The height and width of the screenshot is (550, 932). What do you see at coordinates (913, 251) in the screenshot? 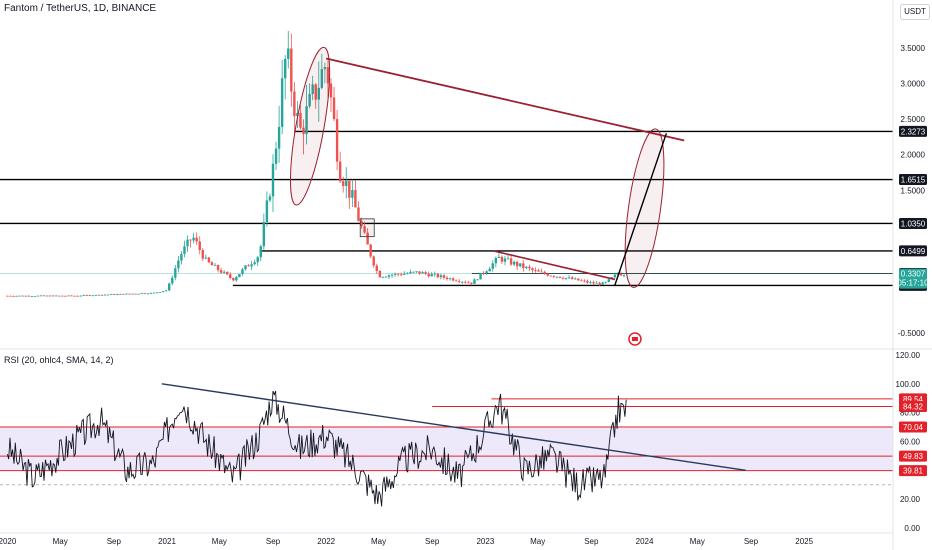
I see `price-level-tag: 0.6499` at bounding box center [913, 251].